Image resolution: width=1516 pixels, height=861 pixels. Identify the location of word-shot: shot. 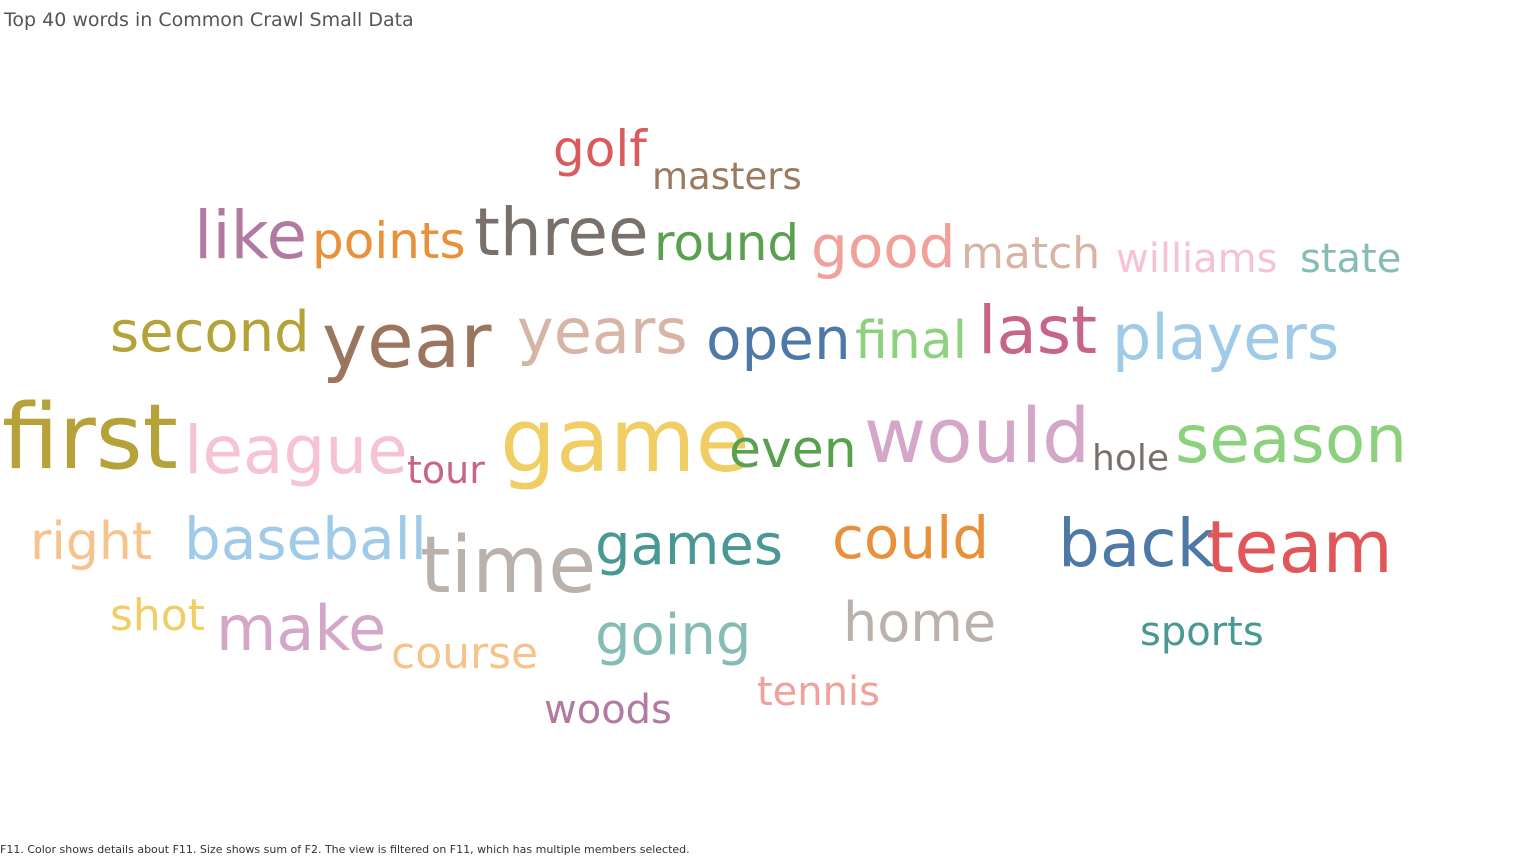
(157, 615).